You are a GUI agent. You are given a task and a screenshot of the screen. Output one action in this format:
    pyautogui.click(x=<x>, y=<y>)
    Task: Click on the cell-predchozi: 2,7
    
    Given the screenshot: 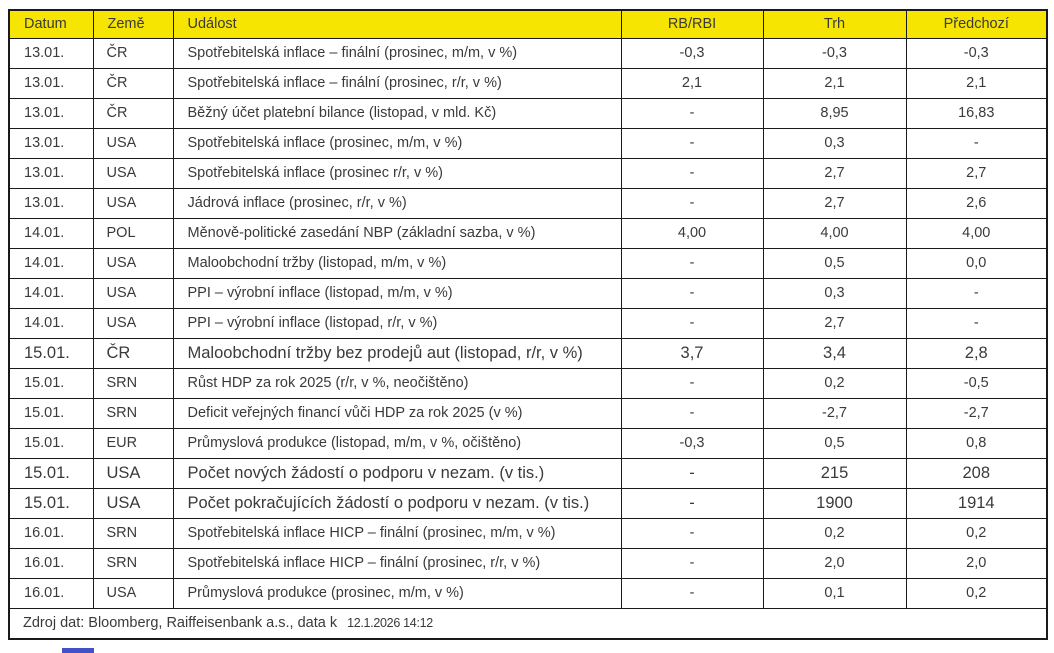 What is the action you would take?
    pyautogui.click(x=976, y=173)
    